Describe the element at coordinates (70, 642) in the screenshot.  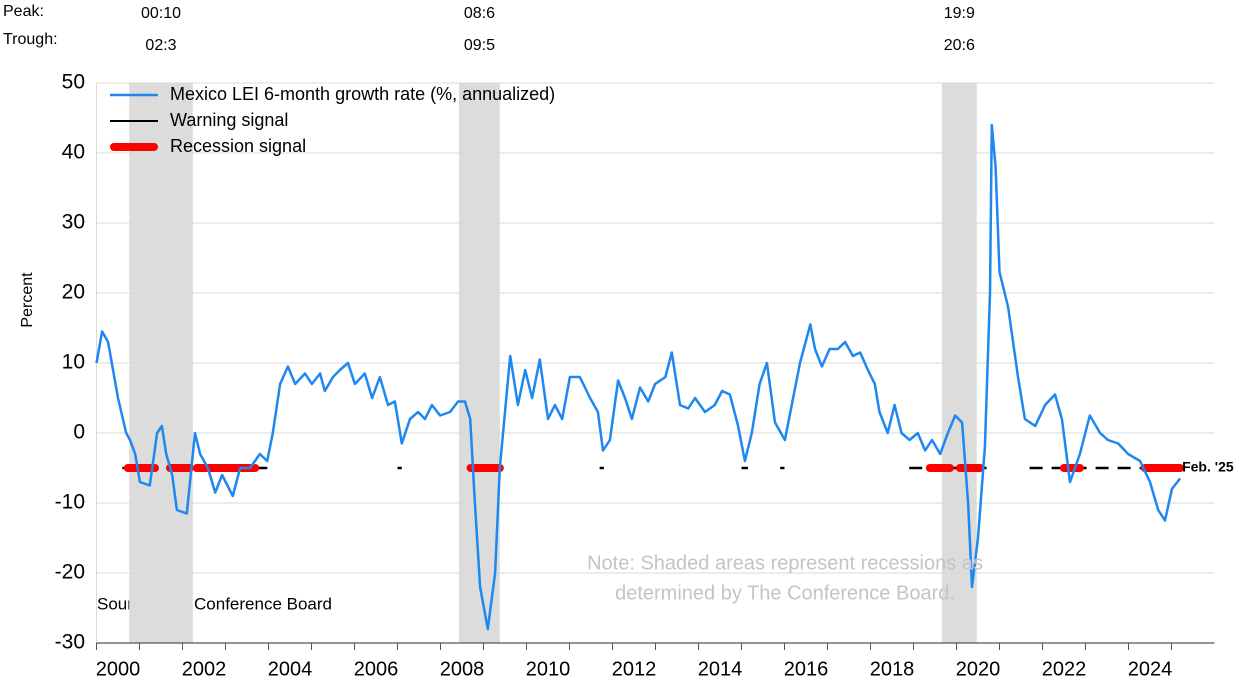
I see `y-tick-label: -30` at that location.